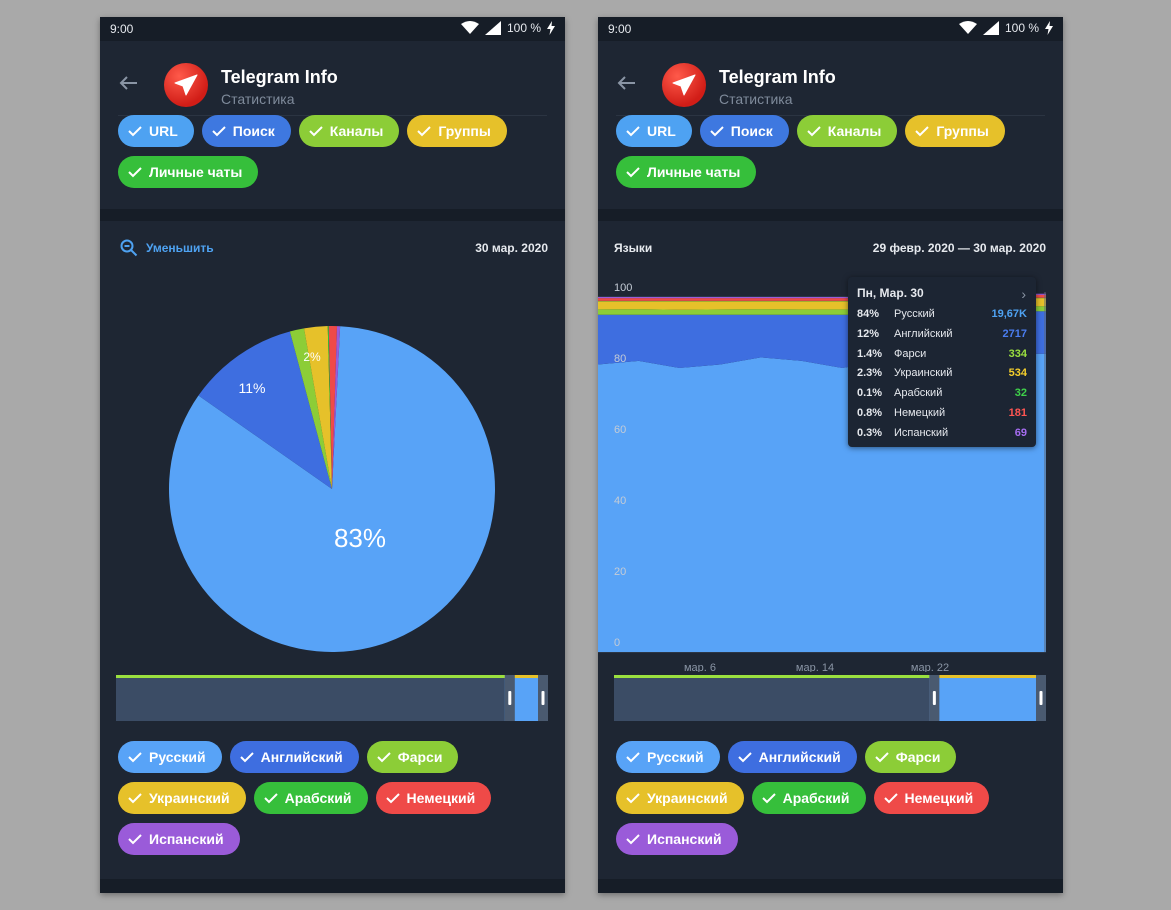 The image size is (1171, 910). What do you see at coordinates (684, 839) in the screenshot?
I see `chip-label: Испанский` at bounding box center [684, 839].